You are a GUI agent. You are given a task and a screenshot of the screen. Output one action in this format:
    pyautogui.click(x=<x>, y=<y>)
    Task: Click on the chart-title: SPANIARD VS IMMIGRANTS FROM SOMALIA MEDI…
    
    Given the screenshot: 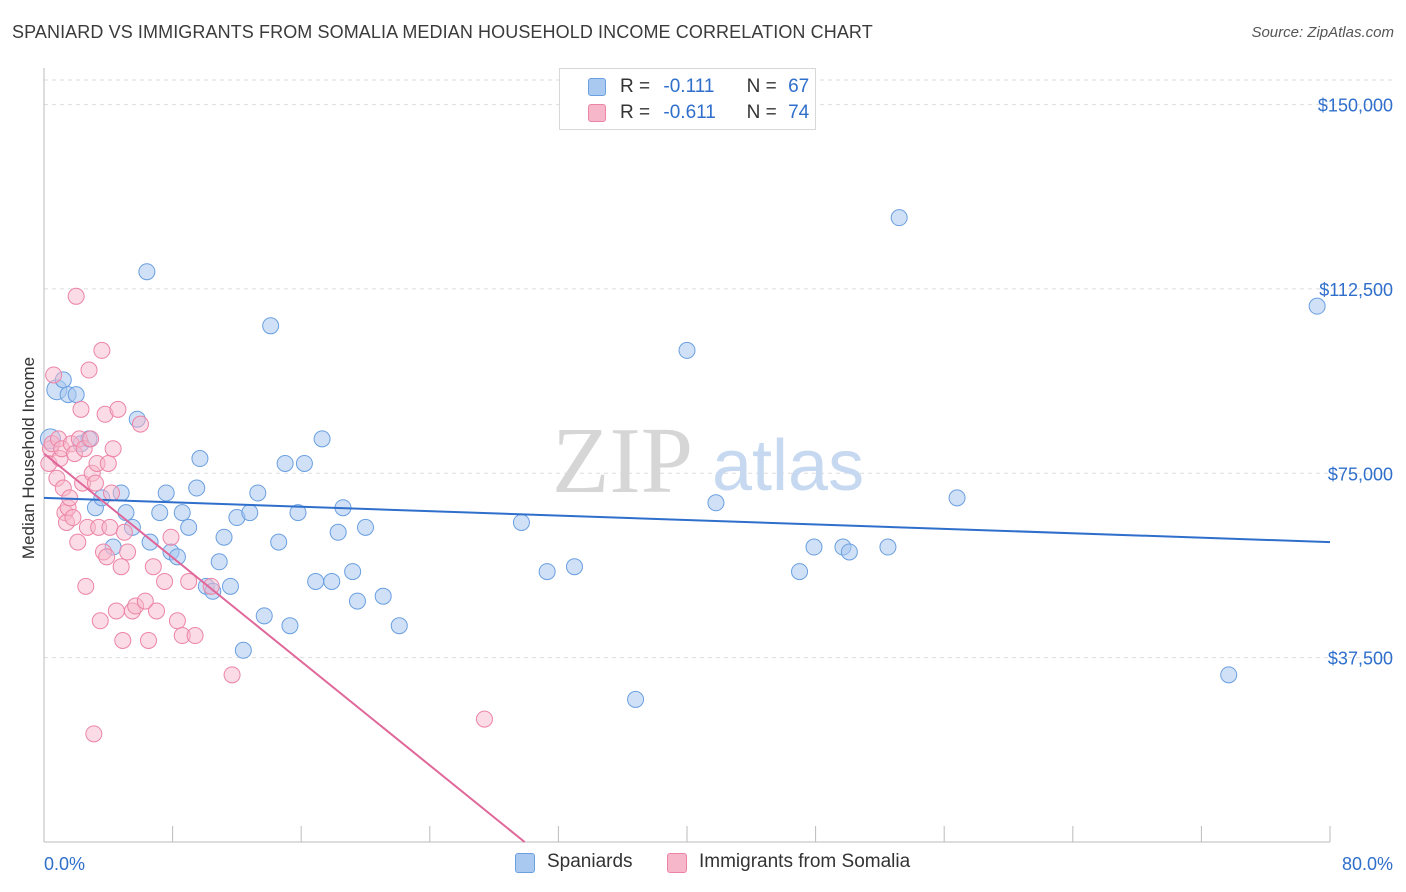 What is the action you would take?
    pyautogui.click(x=442, y=32)
    